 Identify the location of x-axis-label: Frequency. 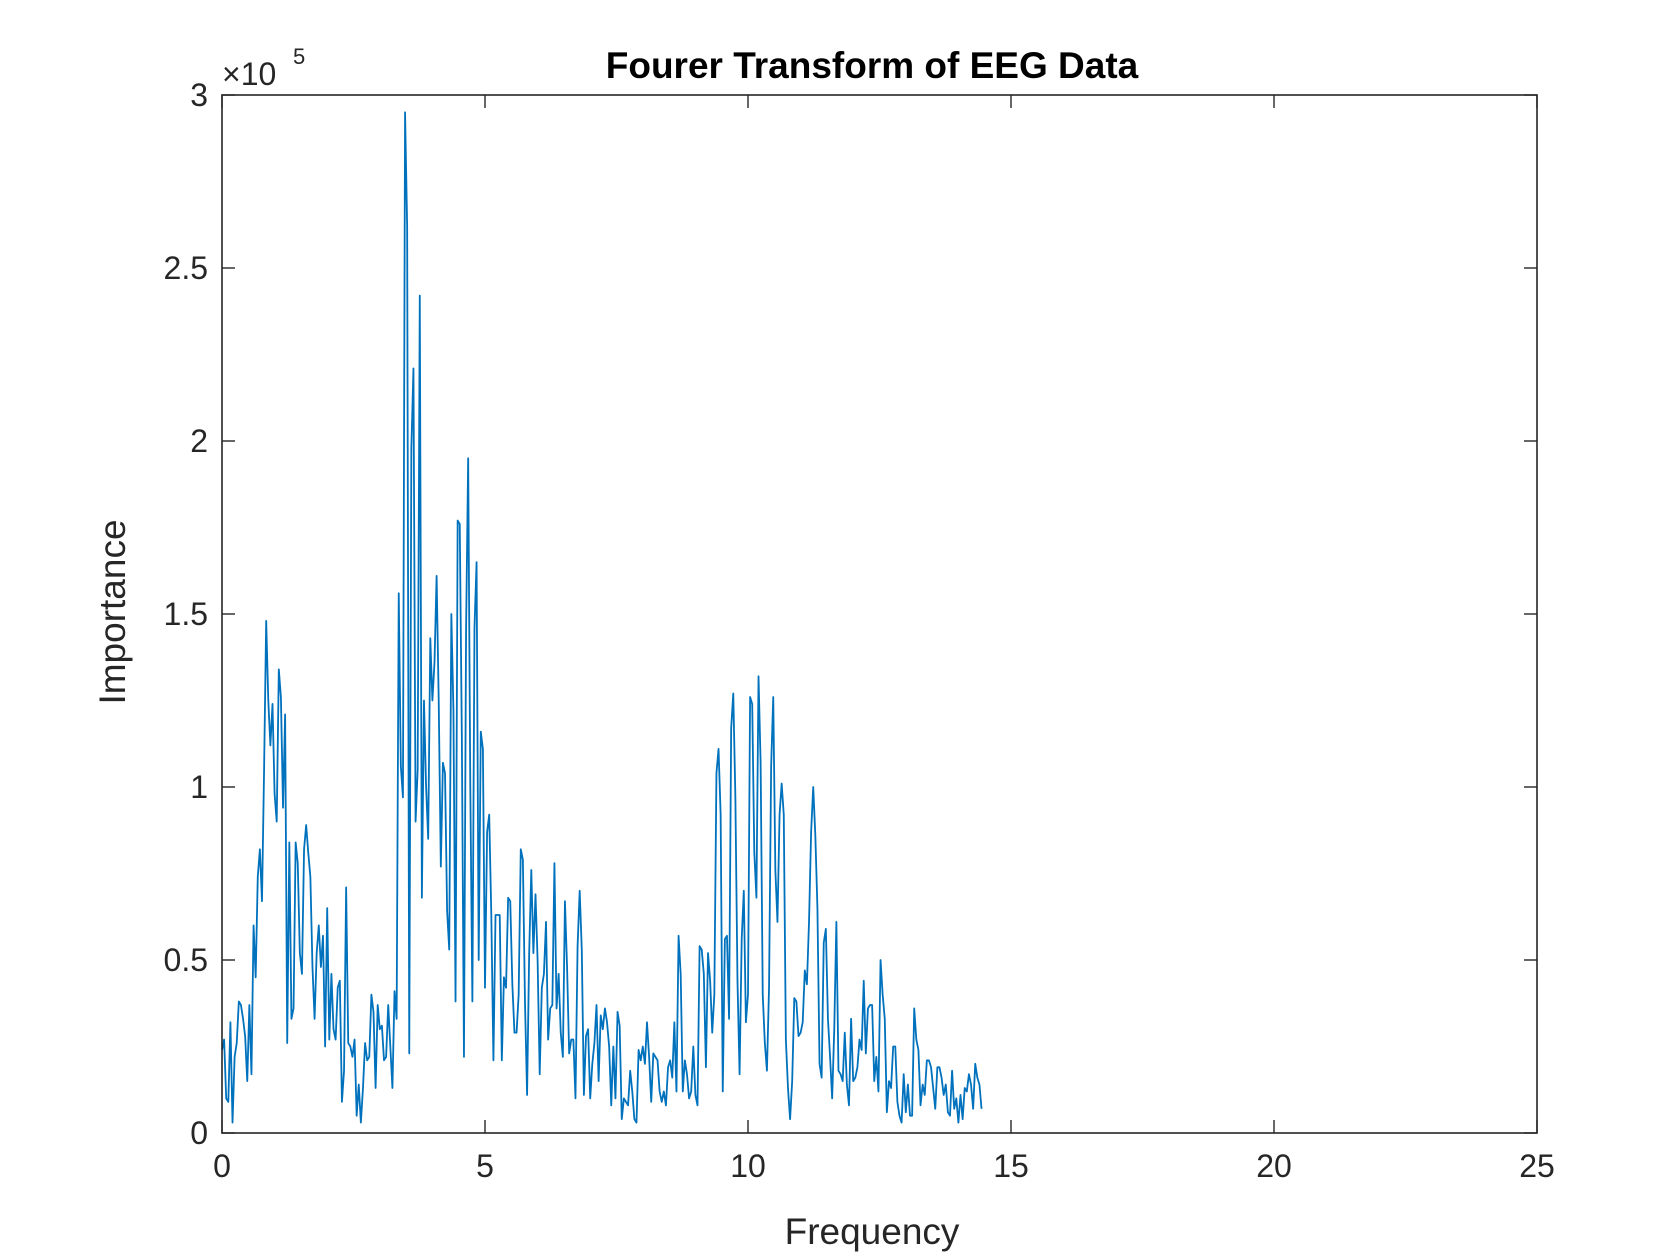
(872, 1231).